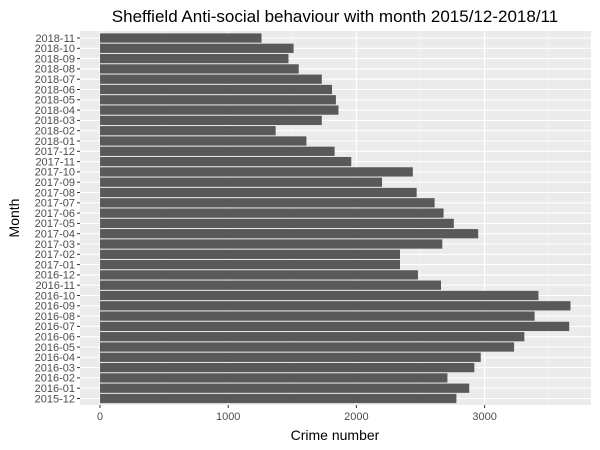  I want to click on x-tick-label: 0, so click(100, 417).